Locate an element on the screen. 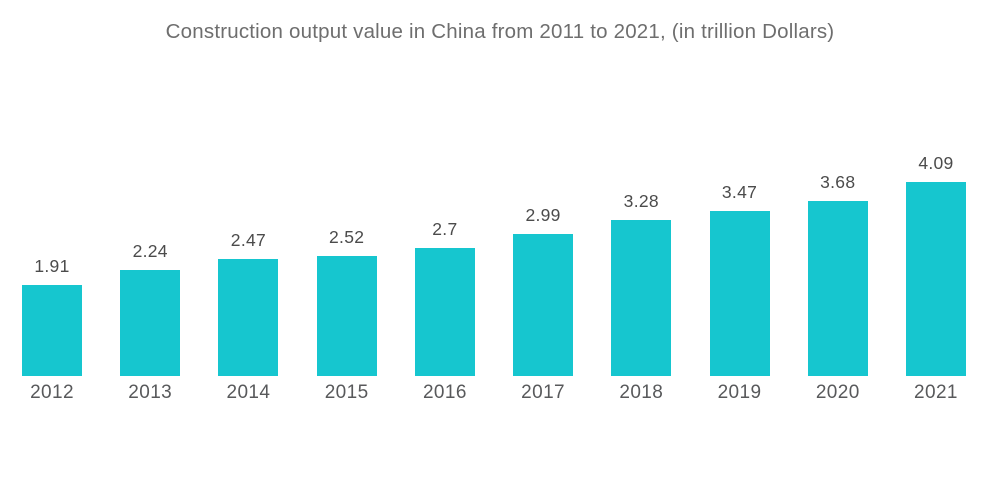  bar-column: 3.28 2018 is located at coordinates (641, 297).